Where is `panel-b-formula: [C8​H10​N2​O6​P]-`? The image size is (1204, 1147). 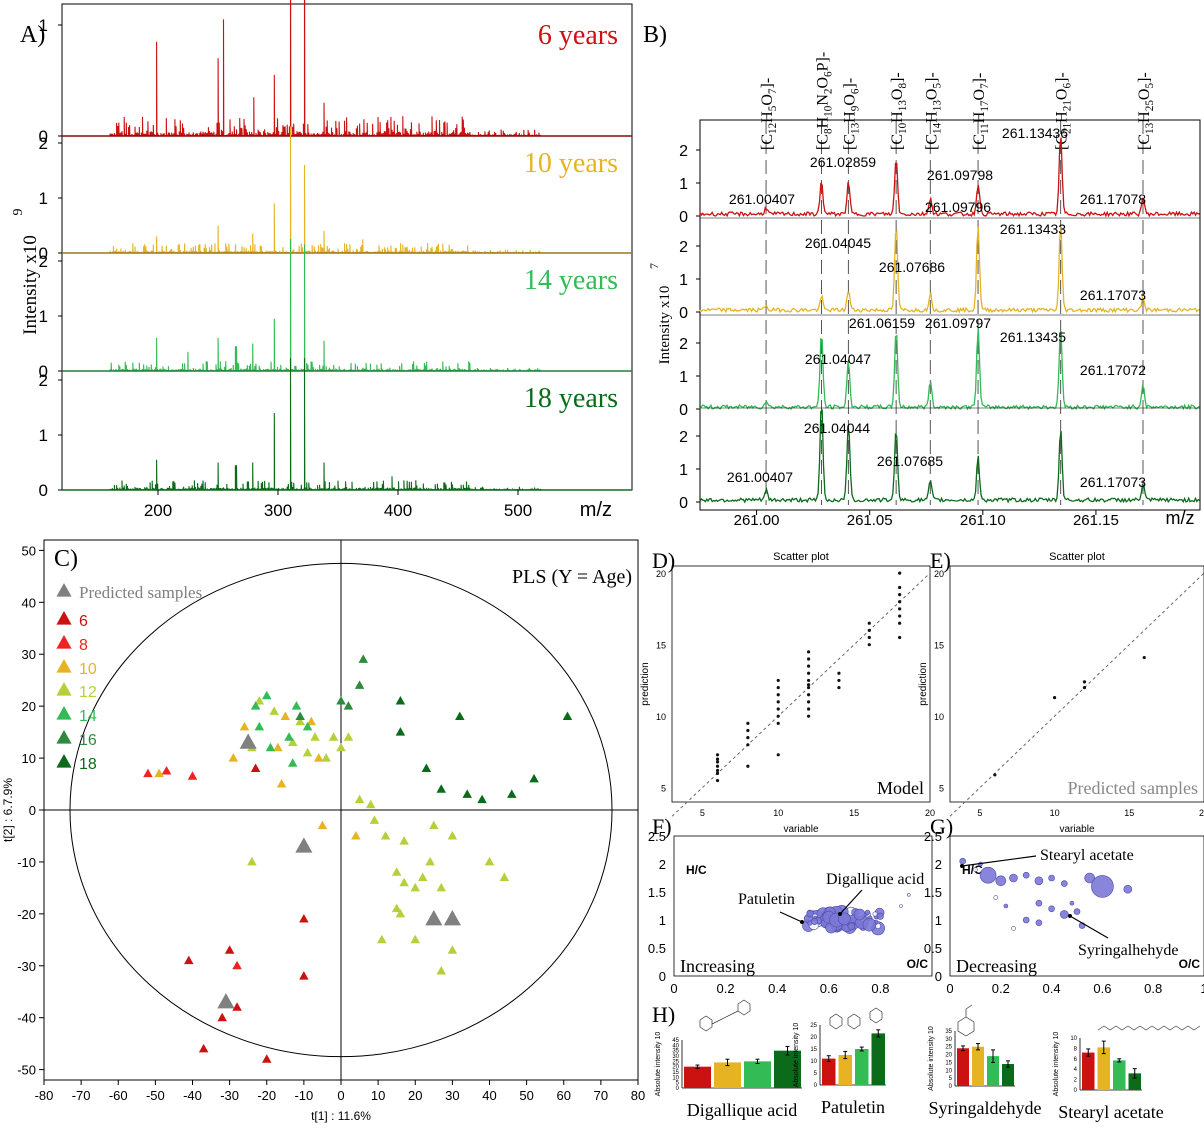 panel-b-formula: [C8​H10​N2​O6​P]- is located at coordinates (824, 101).